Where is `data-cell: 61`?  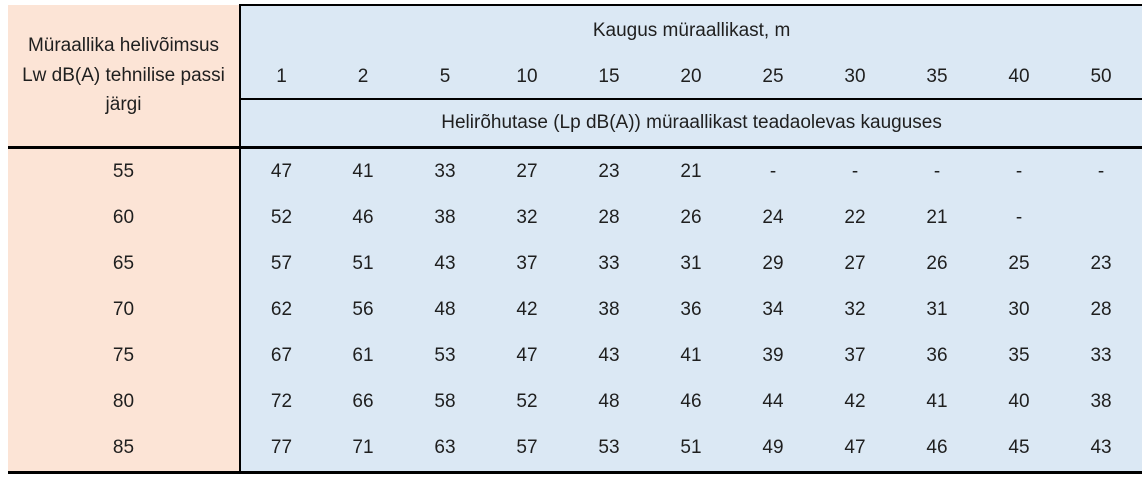 data-cell: 61 is located at coordinates (363, 356).